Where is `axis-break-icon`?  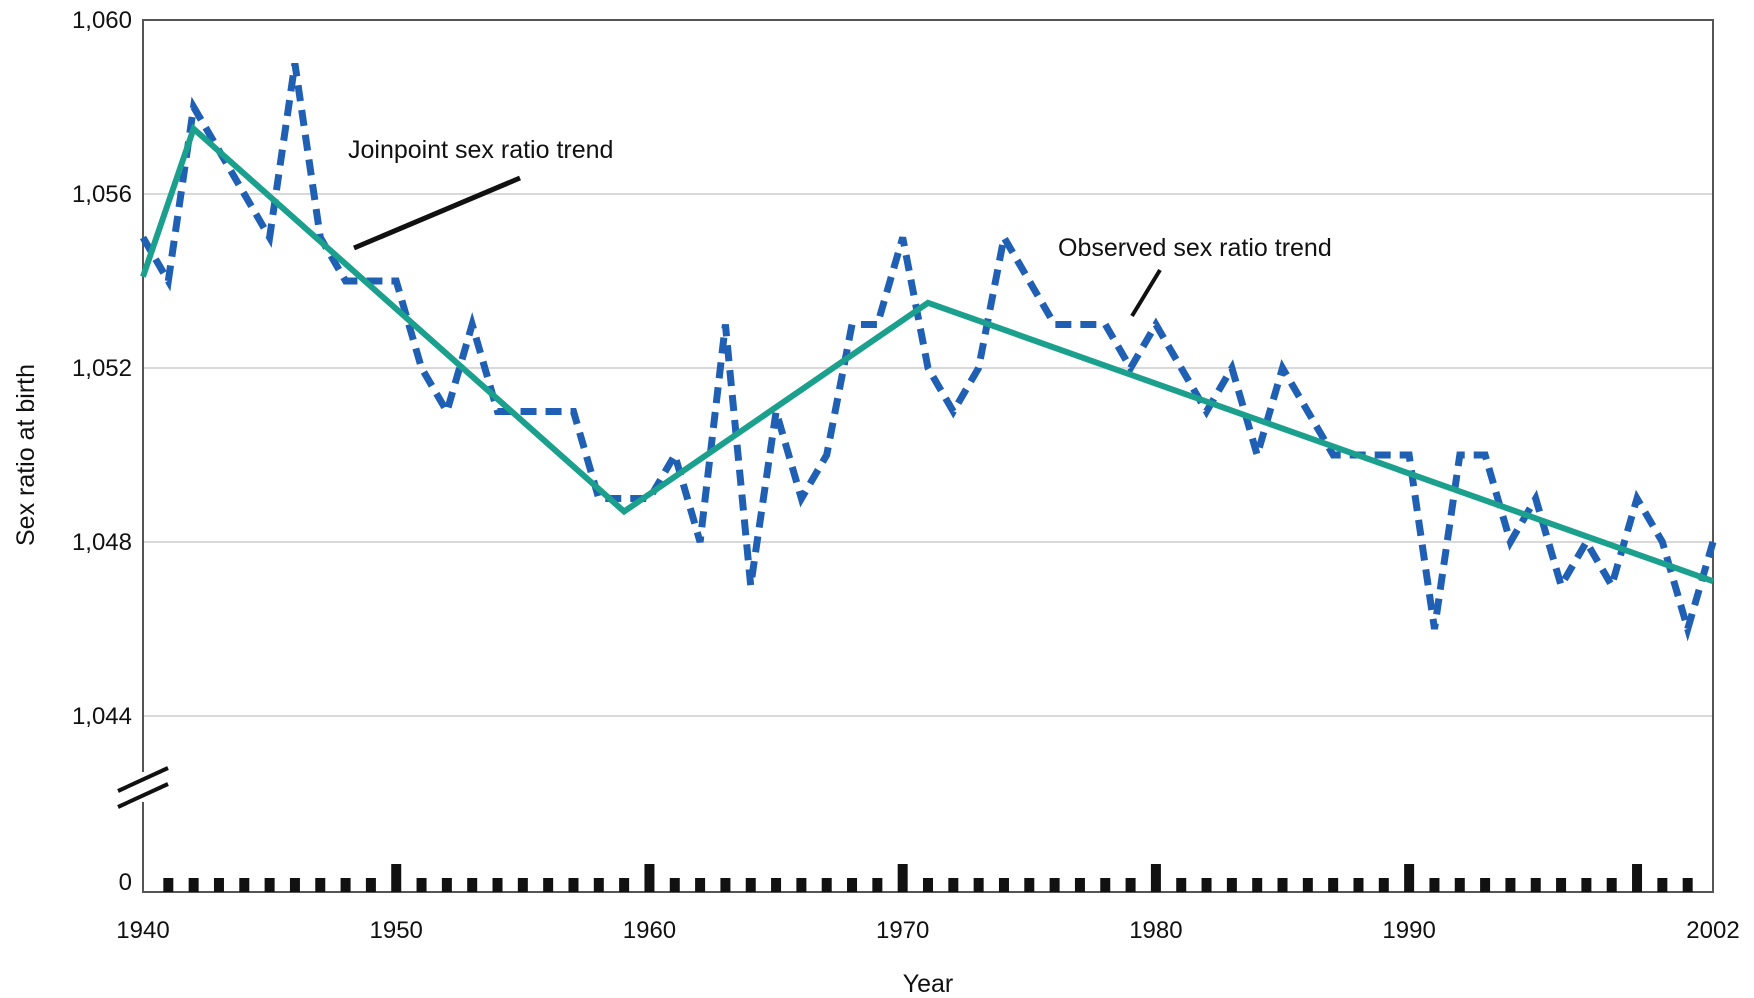 axis-break-icon is located at coordinates (142, 787).